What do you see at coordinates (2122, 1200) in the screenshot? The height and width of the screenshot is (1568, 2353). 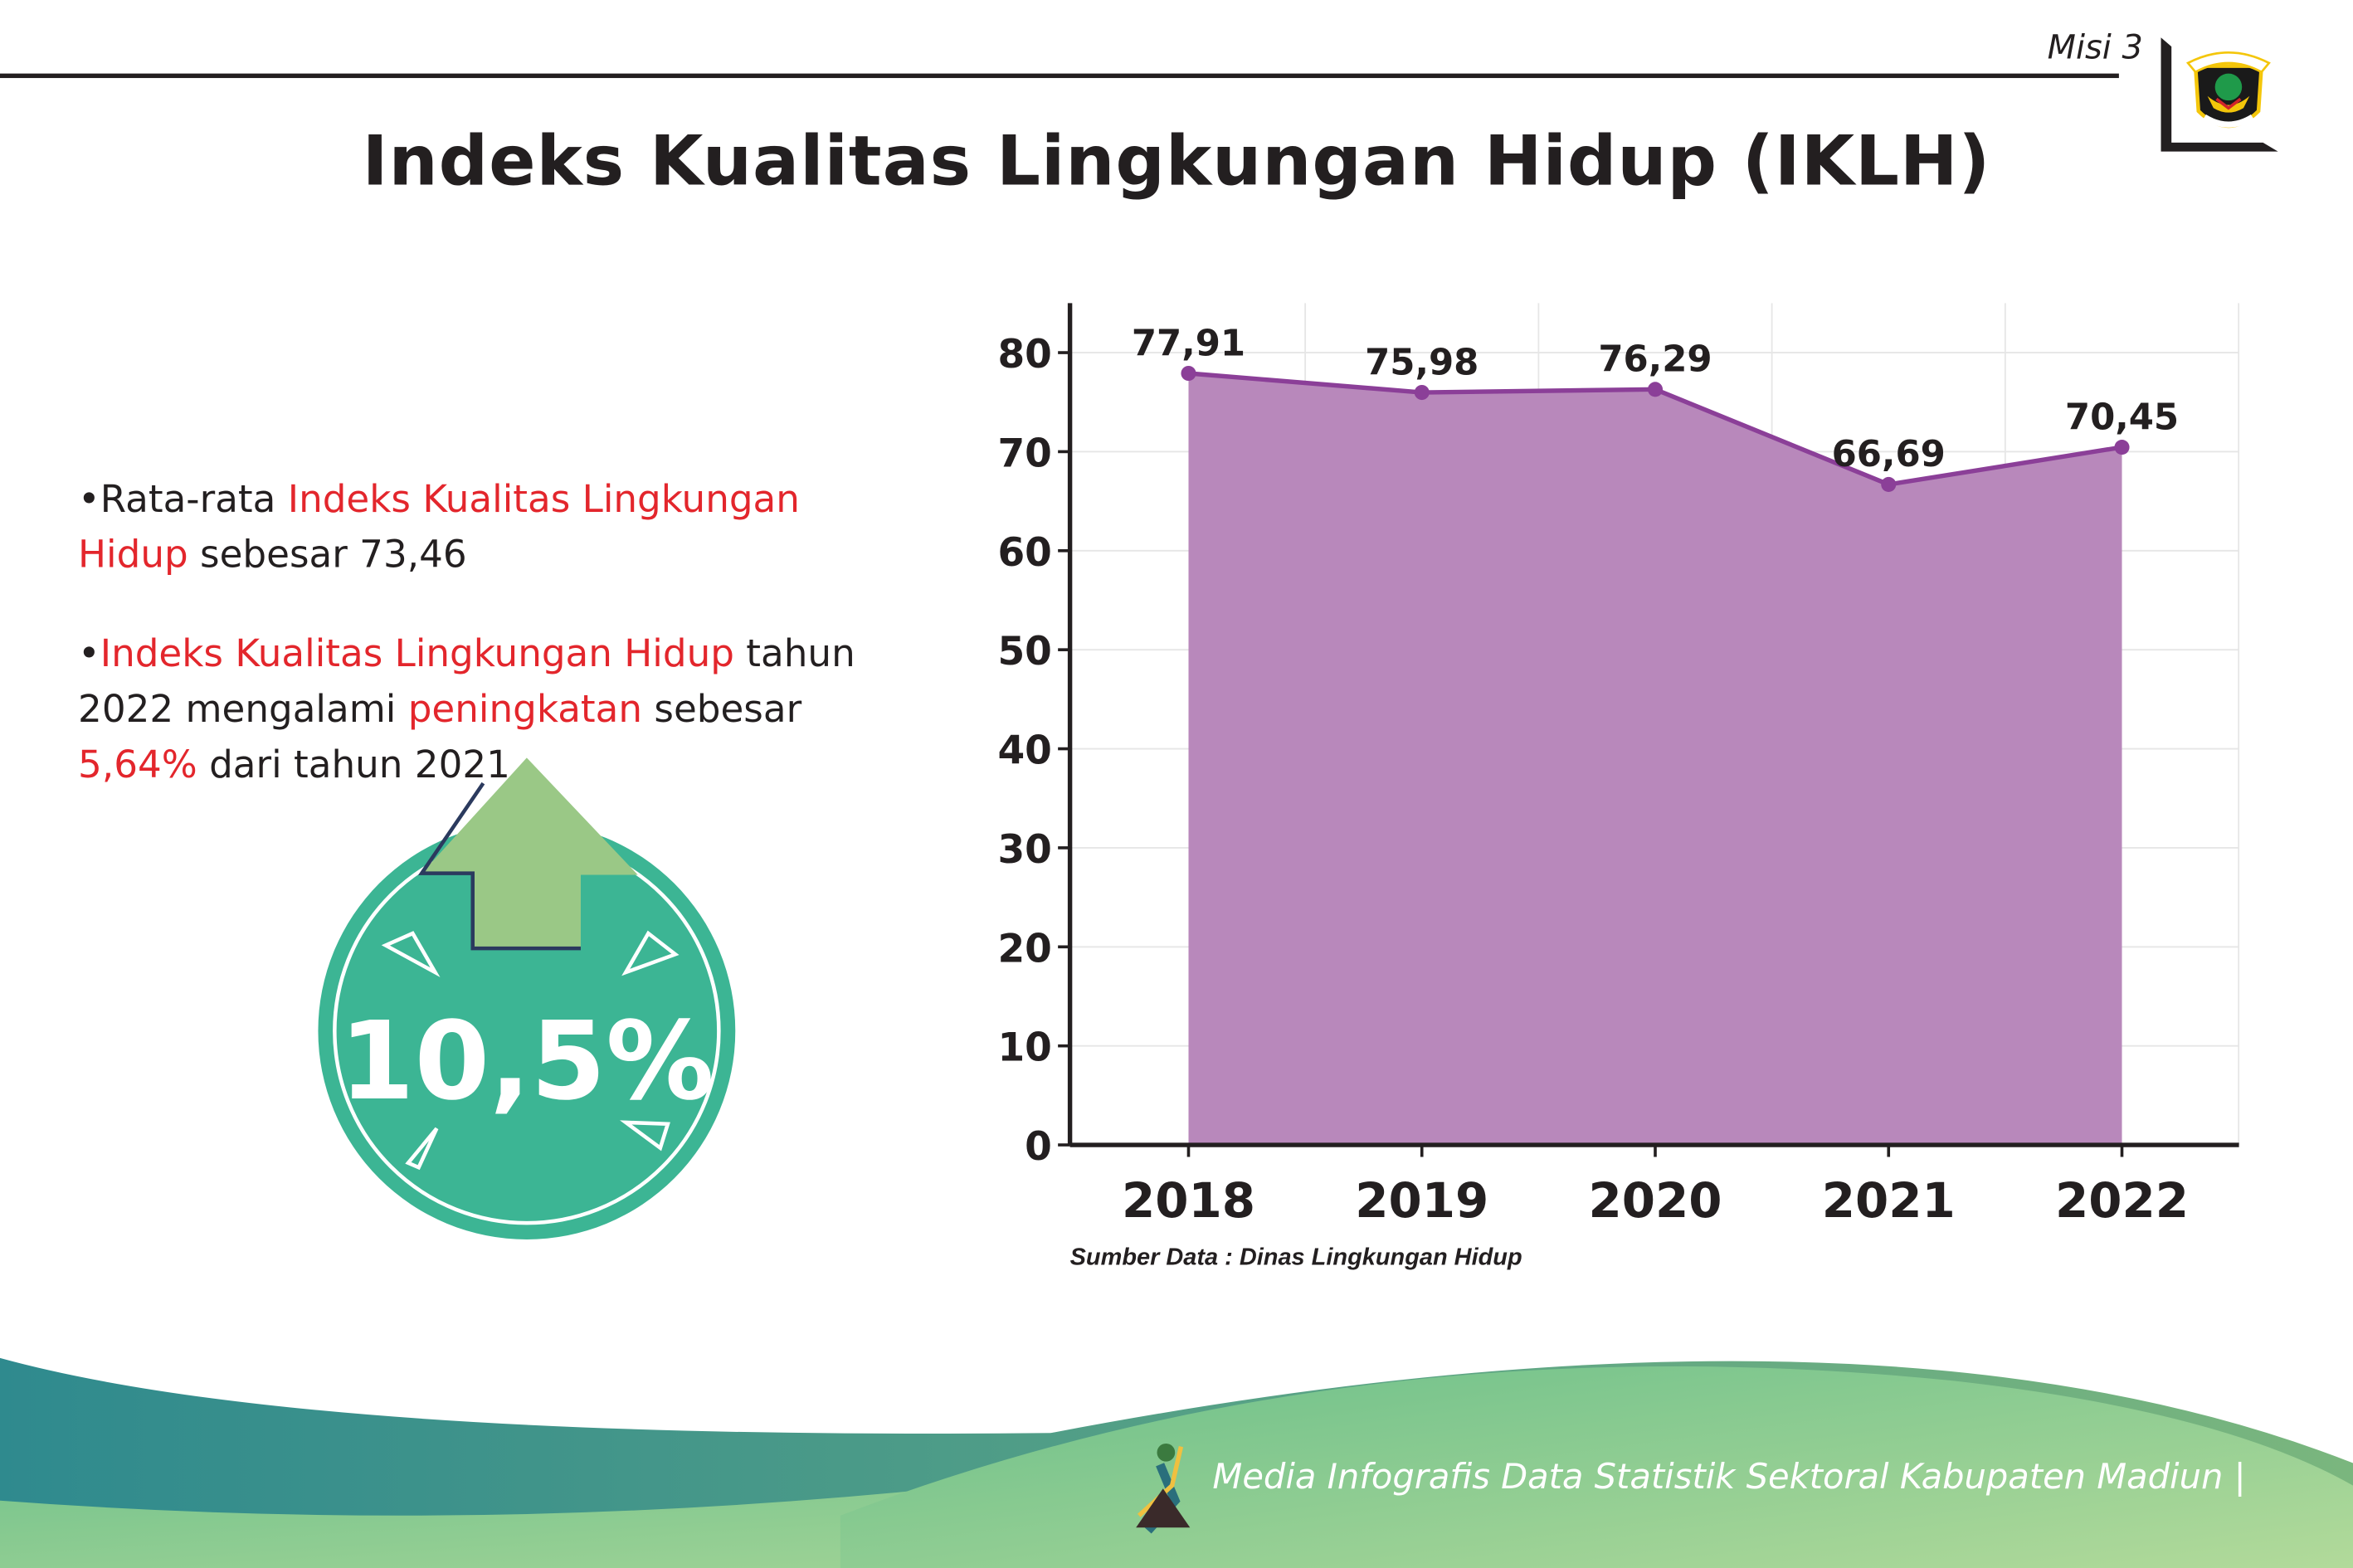 I see `x-tick-label: 2022` at bounding box center [2122, 1200].